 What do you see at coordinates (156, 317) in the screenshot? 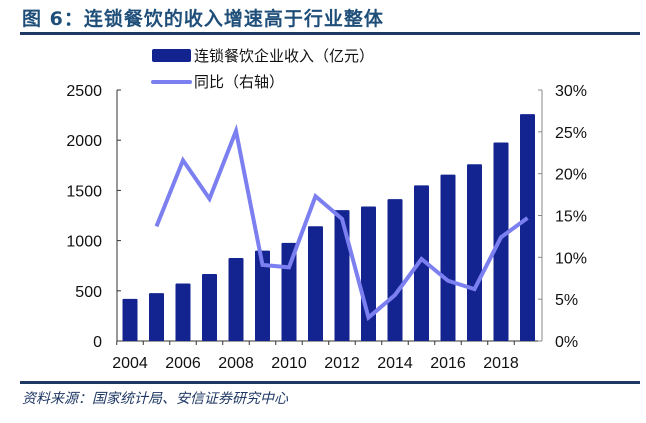
I see `bar-2005` at bounding box center [156, 317].